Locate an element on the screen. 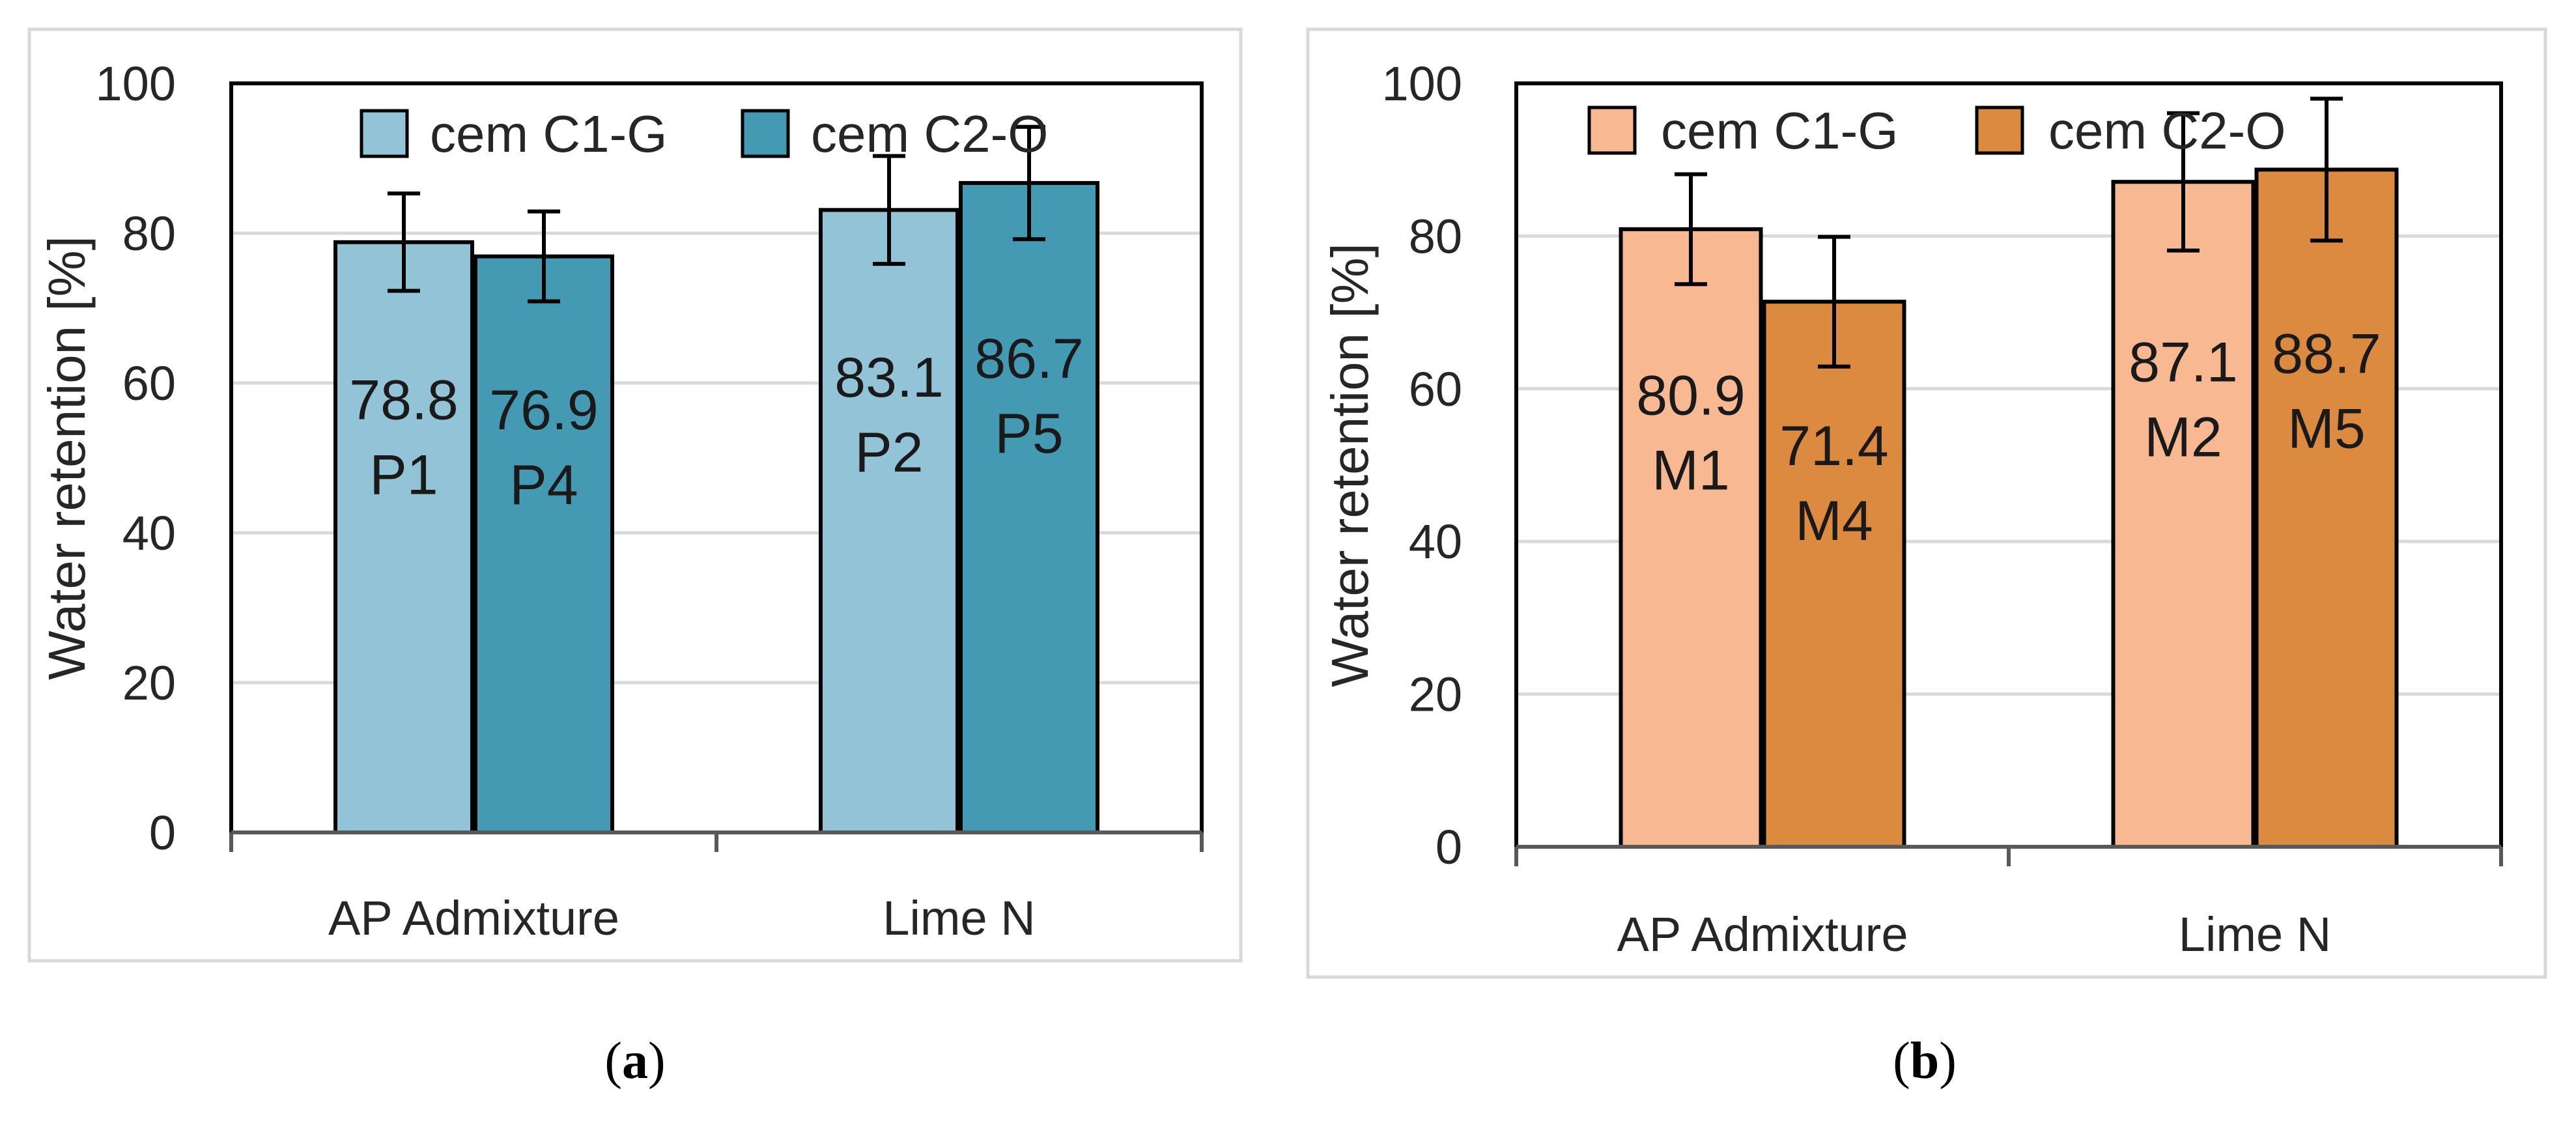 This screenshot has height=1121, width=2576. caption-b: (b) is located at coordinates (1925, 1061).